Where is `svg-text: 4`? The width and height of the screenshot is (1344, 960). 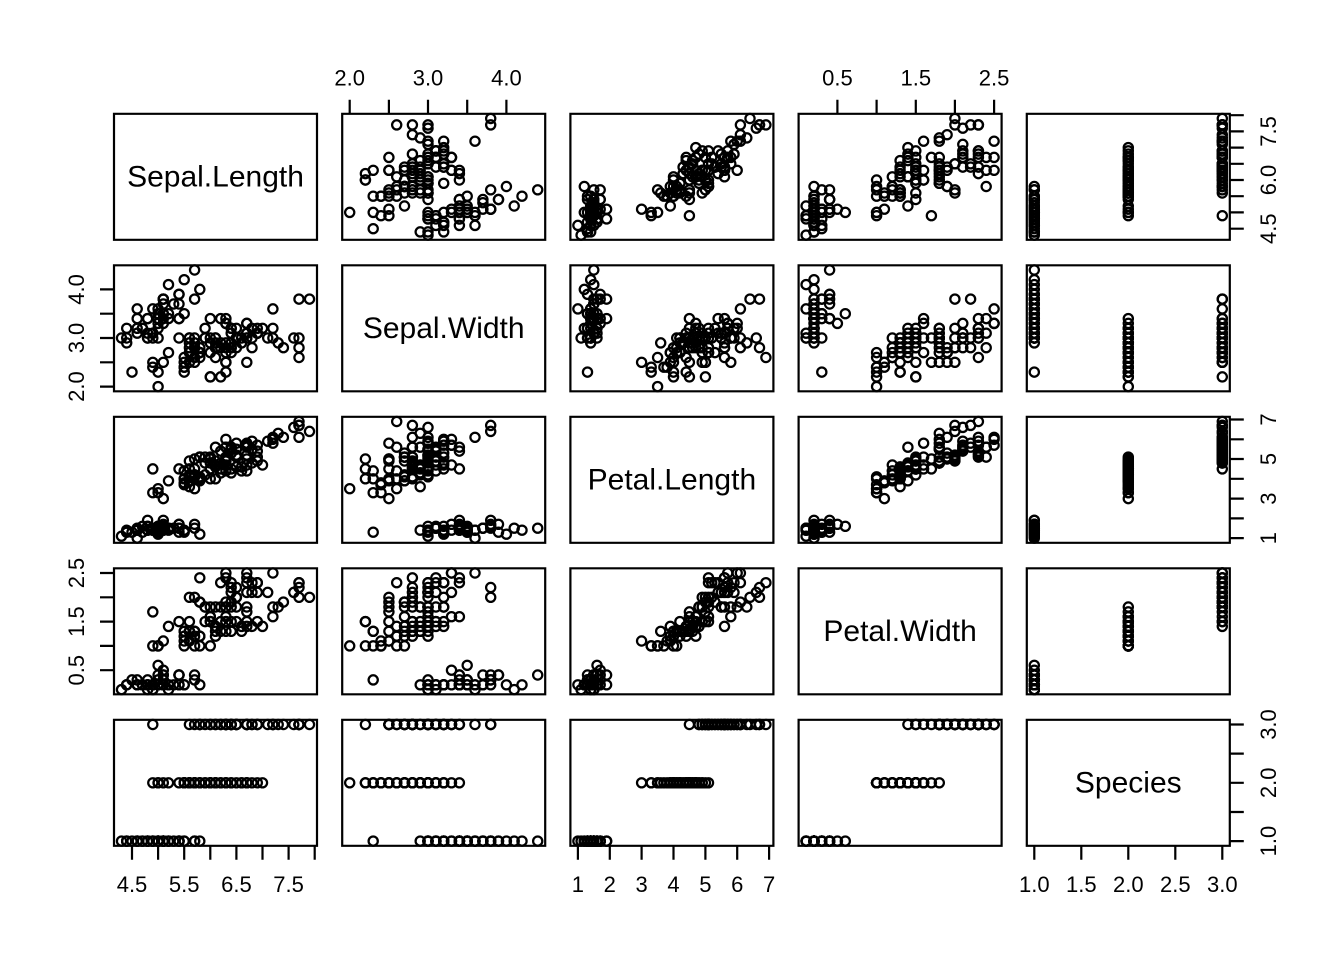 svg-text: 4 is located at coordinates (673, 884).